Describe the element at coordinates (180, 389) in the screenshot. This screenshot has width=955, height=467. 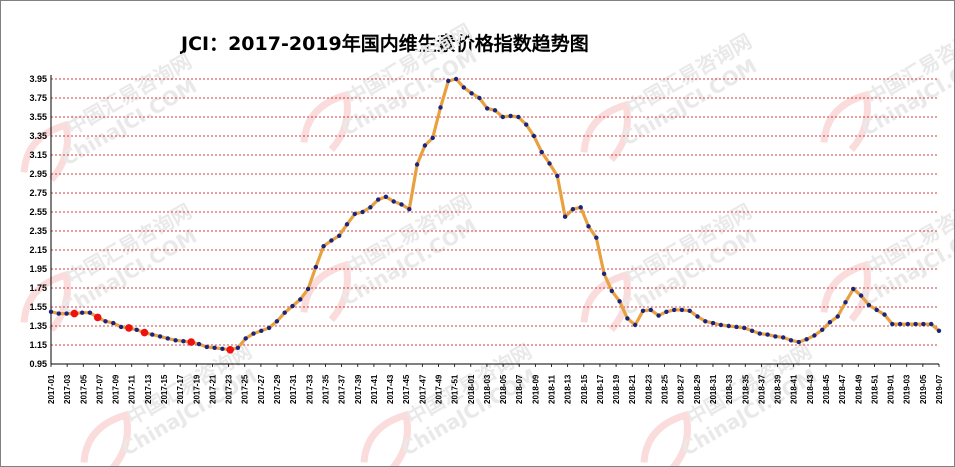
I see `x-tick-label: 2017-17` at that location.